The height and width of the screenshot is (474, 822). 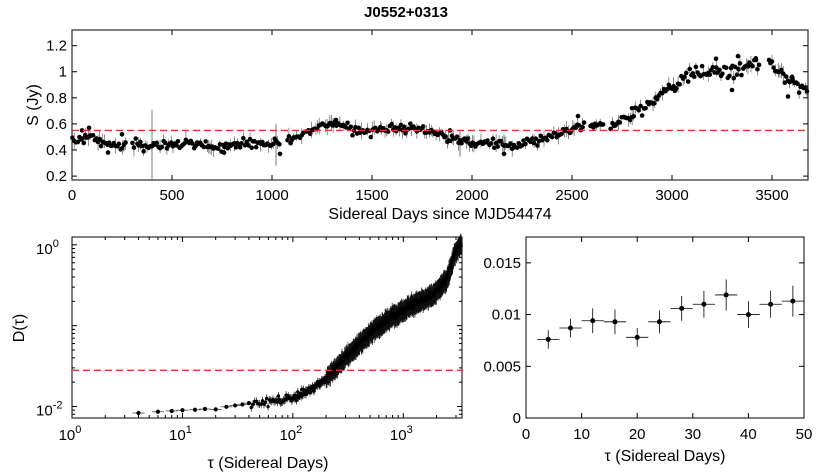 What do you see at coordinates (56, 124) in the screenshot?
I see `lightcurve-y-tick-label: 0.6` at bounding box center [56, 124].